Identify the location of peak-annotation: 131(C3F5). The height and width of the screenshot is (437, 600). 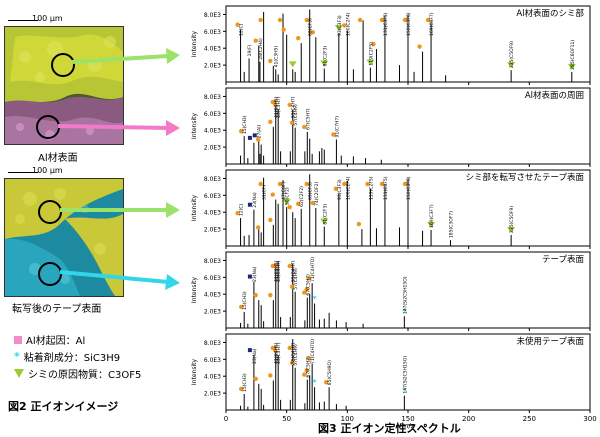
(386, 188).